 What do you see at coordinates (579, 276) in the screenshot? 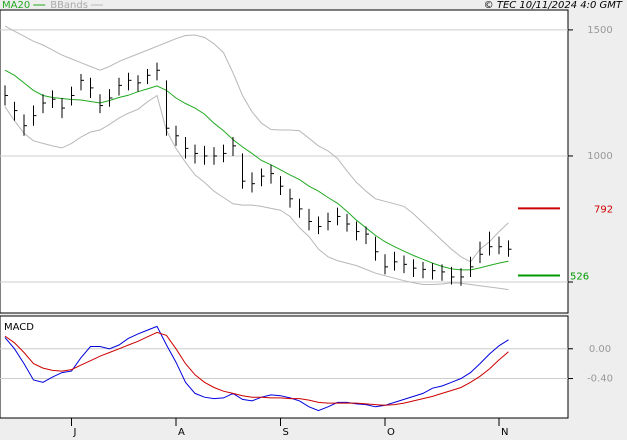
I see `level-label: 526` at bounding box center [579, 276].